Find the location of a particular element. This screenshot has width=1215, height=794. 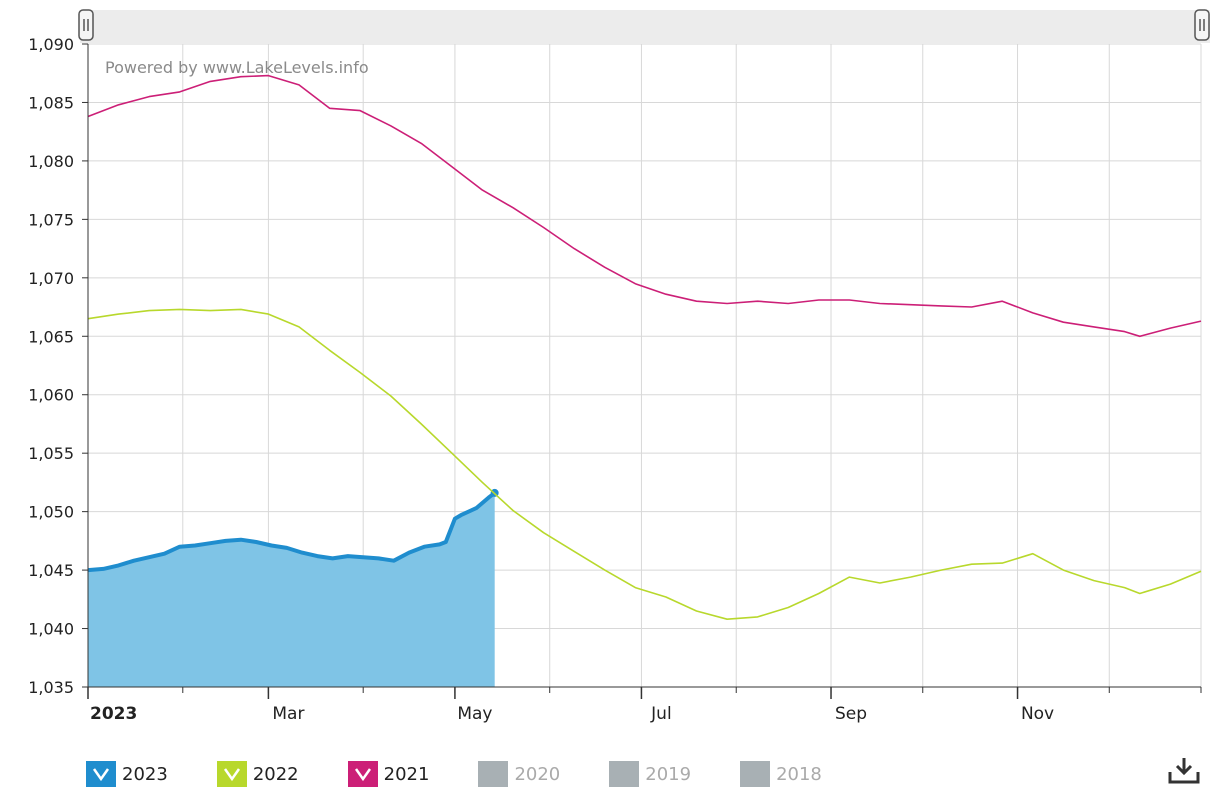

y-tick-label: 1,080 is located at coordinates (51, 161).